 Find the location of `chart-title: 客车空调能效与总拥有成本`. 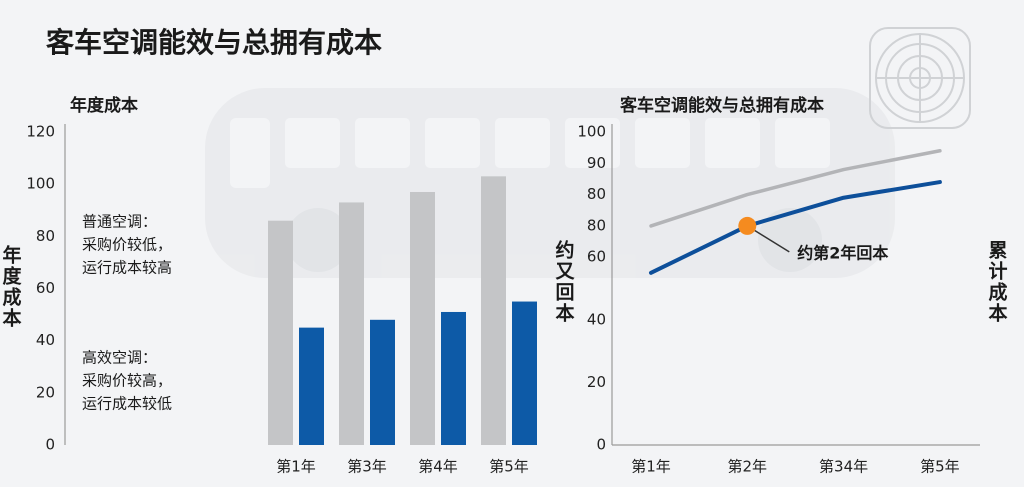

chart-title: 客车空调能效与总拥有成本 is located at coordinates (721, 105).